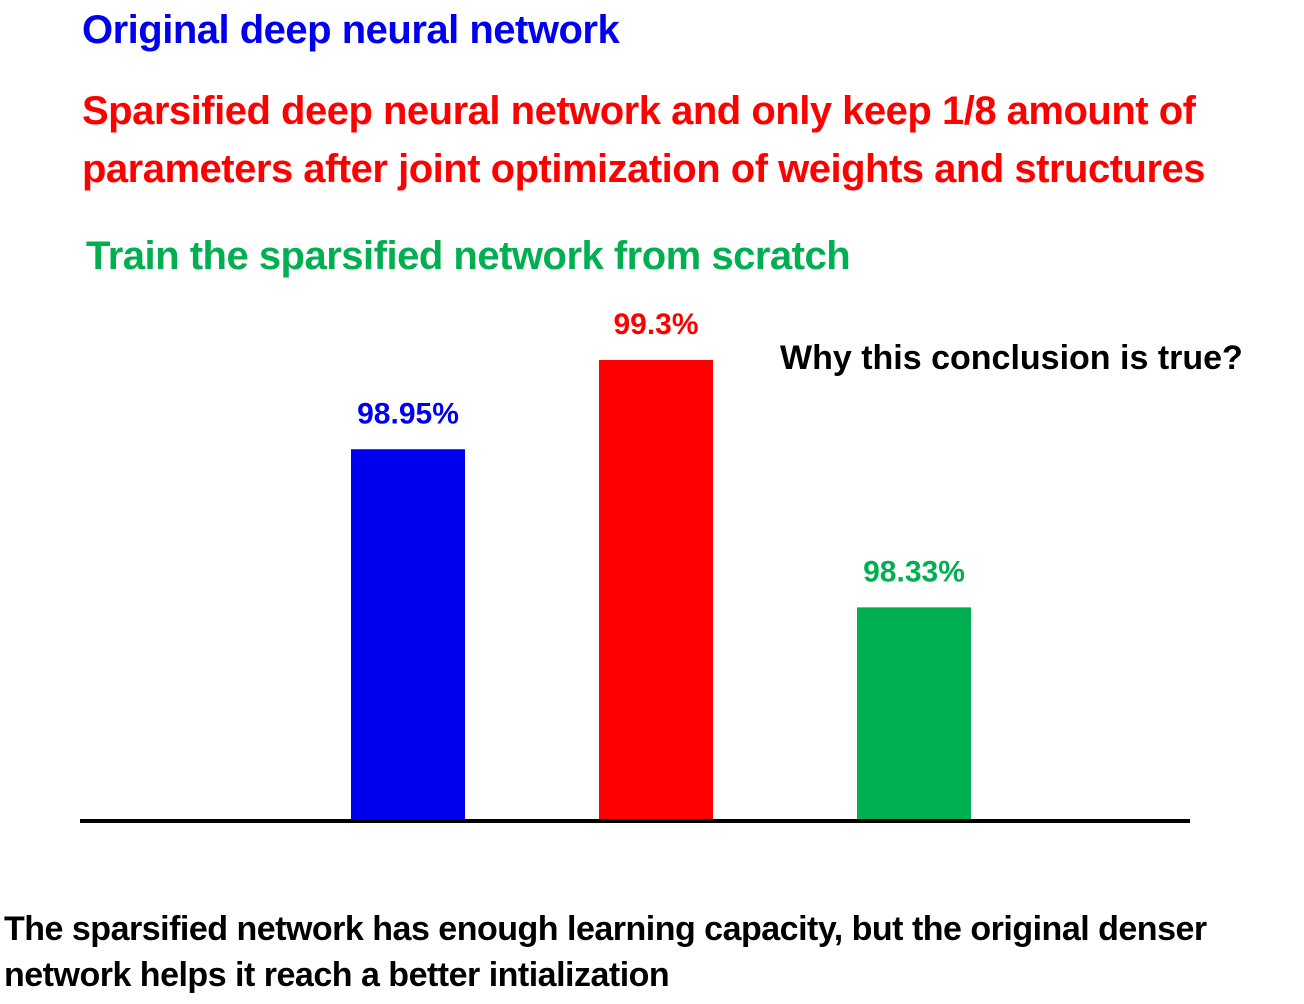  I want to click on bar-value-label-1: 98.95%, so click(408, 413).